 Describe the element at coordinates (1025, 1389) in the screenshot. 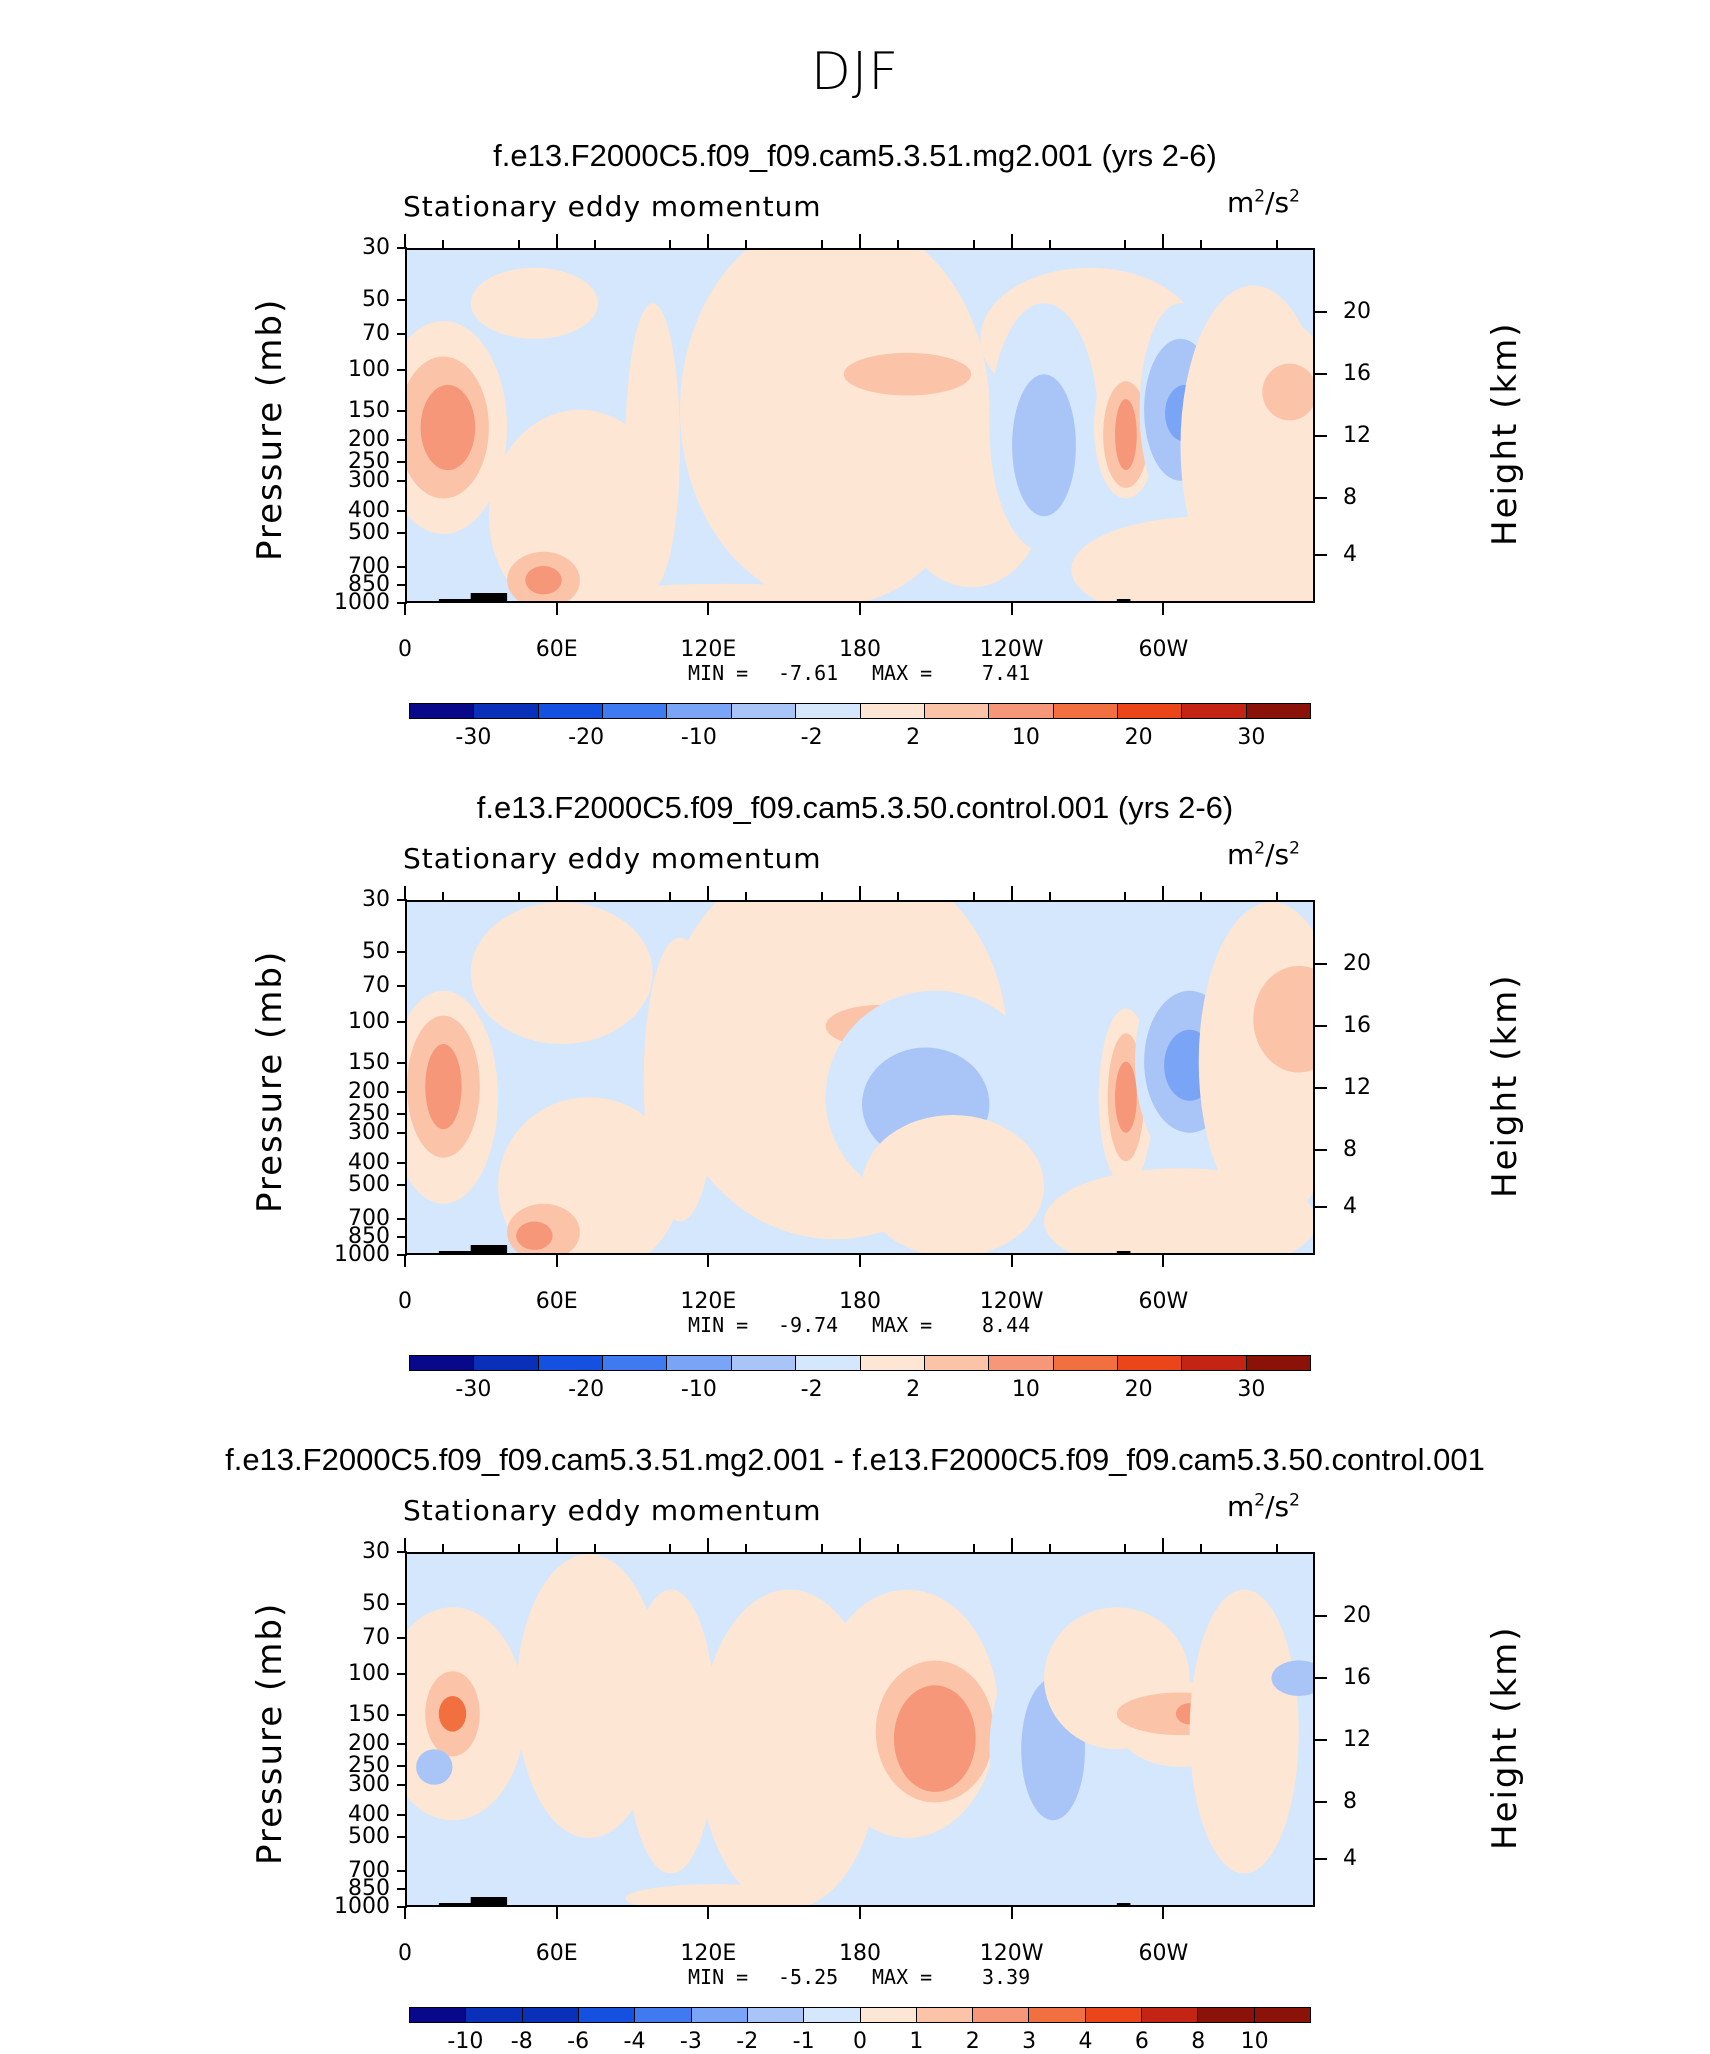

I see `colorbar-label: 10` at that location.